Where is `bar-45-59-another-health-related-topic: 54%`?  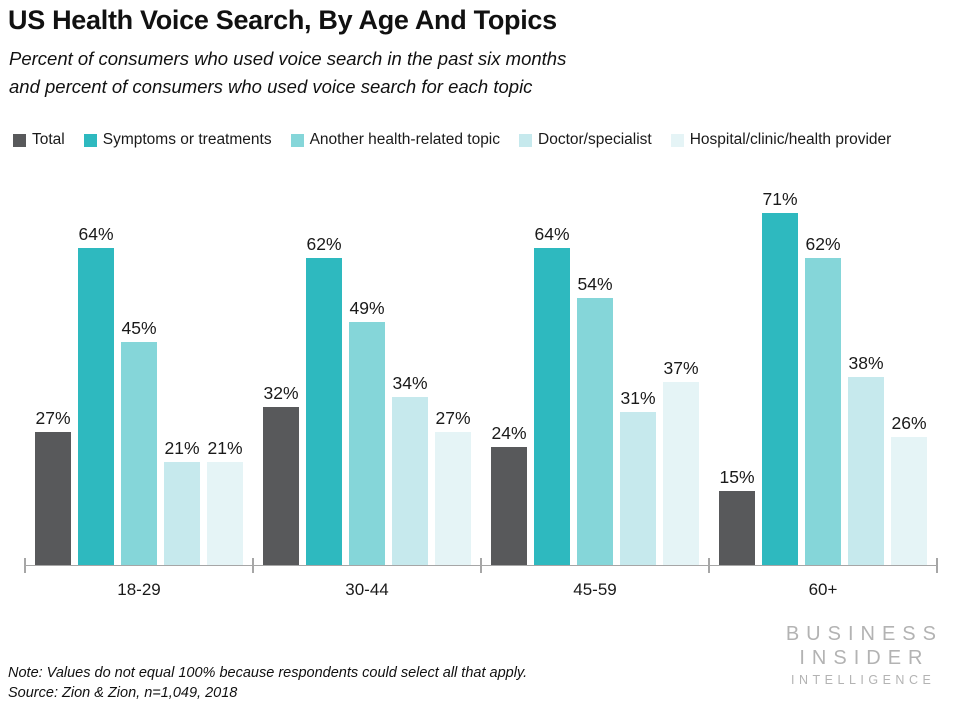
bar-45-59-another-health-related-topic: 54% is located at coordinates (595, 420).